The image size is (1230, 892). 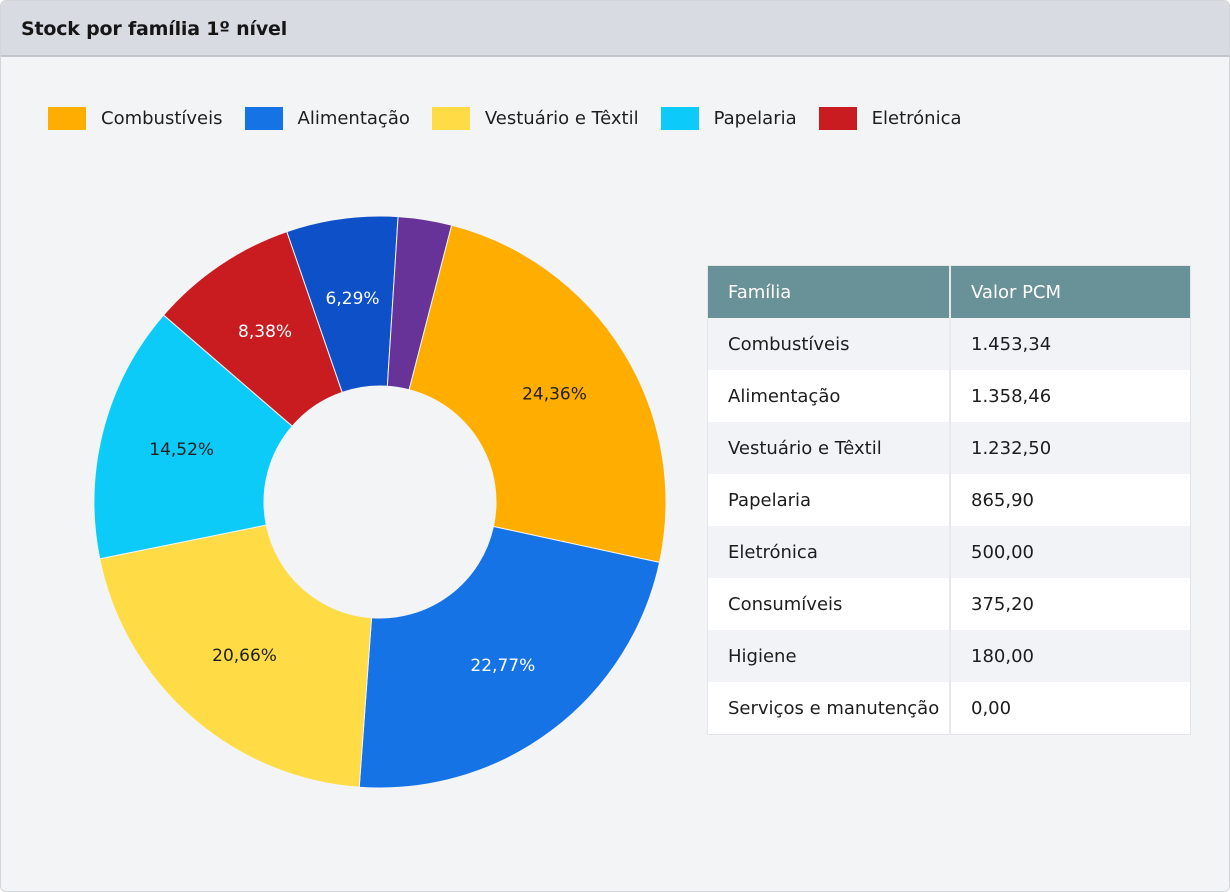 I want to click on panel-title: Stock por família 1º nível, so click(x=154, y=29).